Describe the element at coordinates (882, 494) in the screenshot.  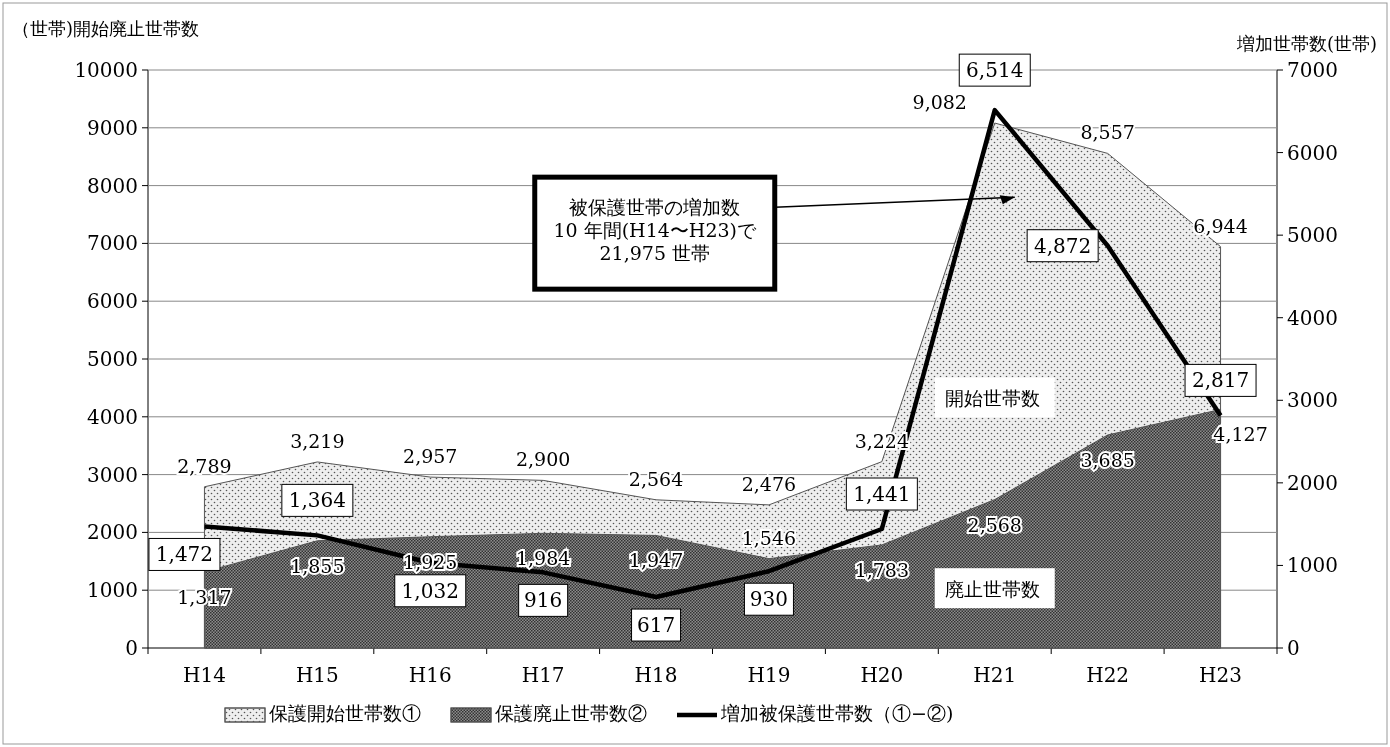
I see `data-label: 1,441` at that location.